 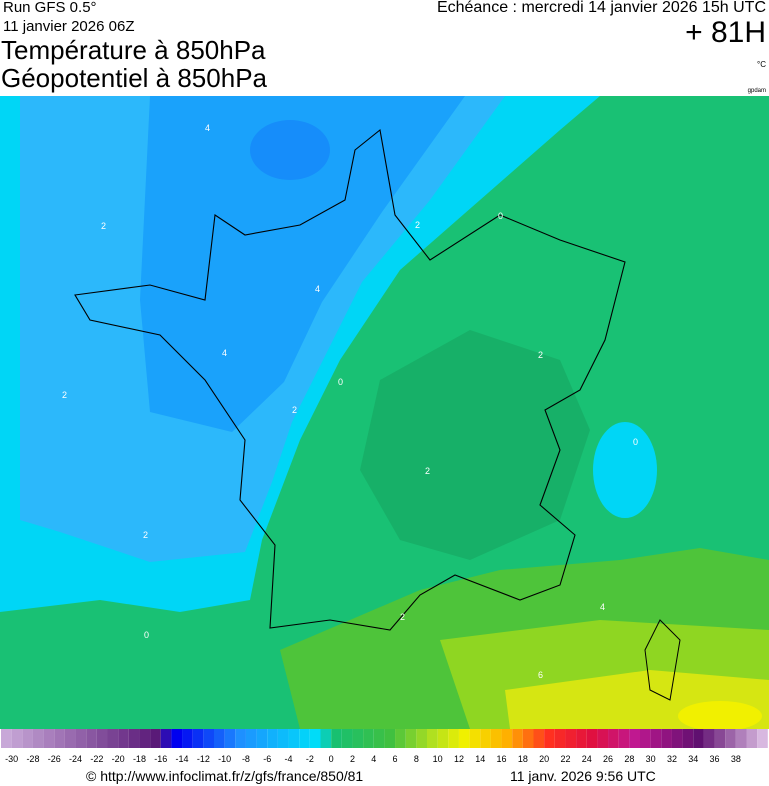 What do you see at coordinates (139, 759) in the screenshot?
I see `scale-label: -18` at bounding box center [139, 759].